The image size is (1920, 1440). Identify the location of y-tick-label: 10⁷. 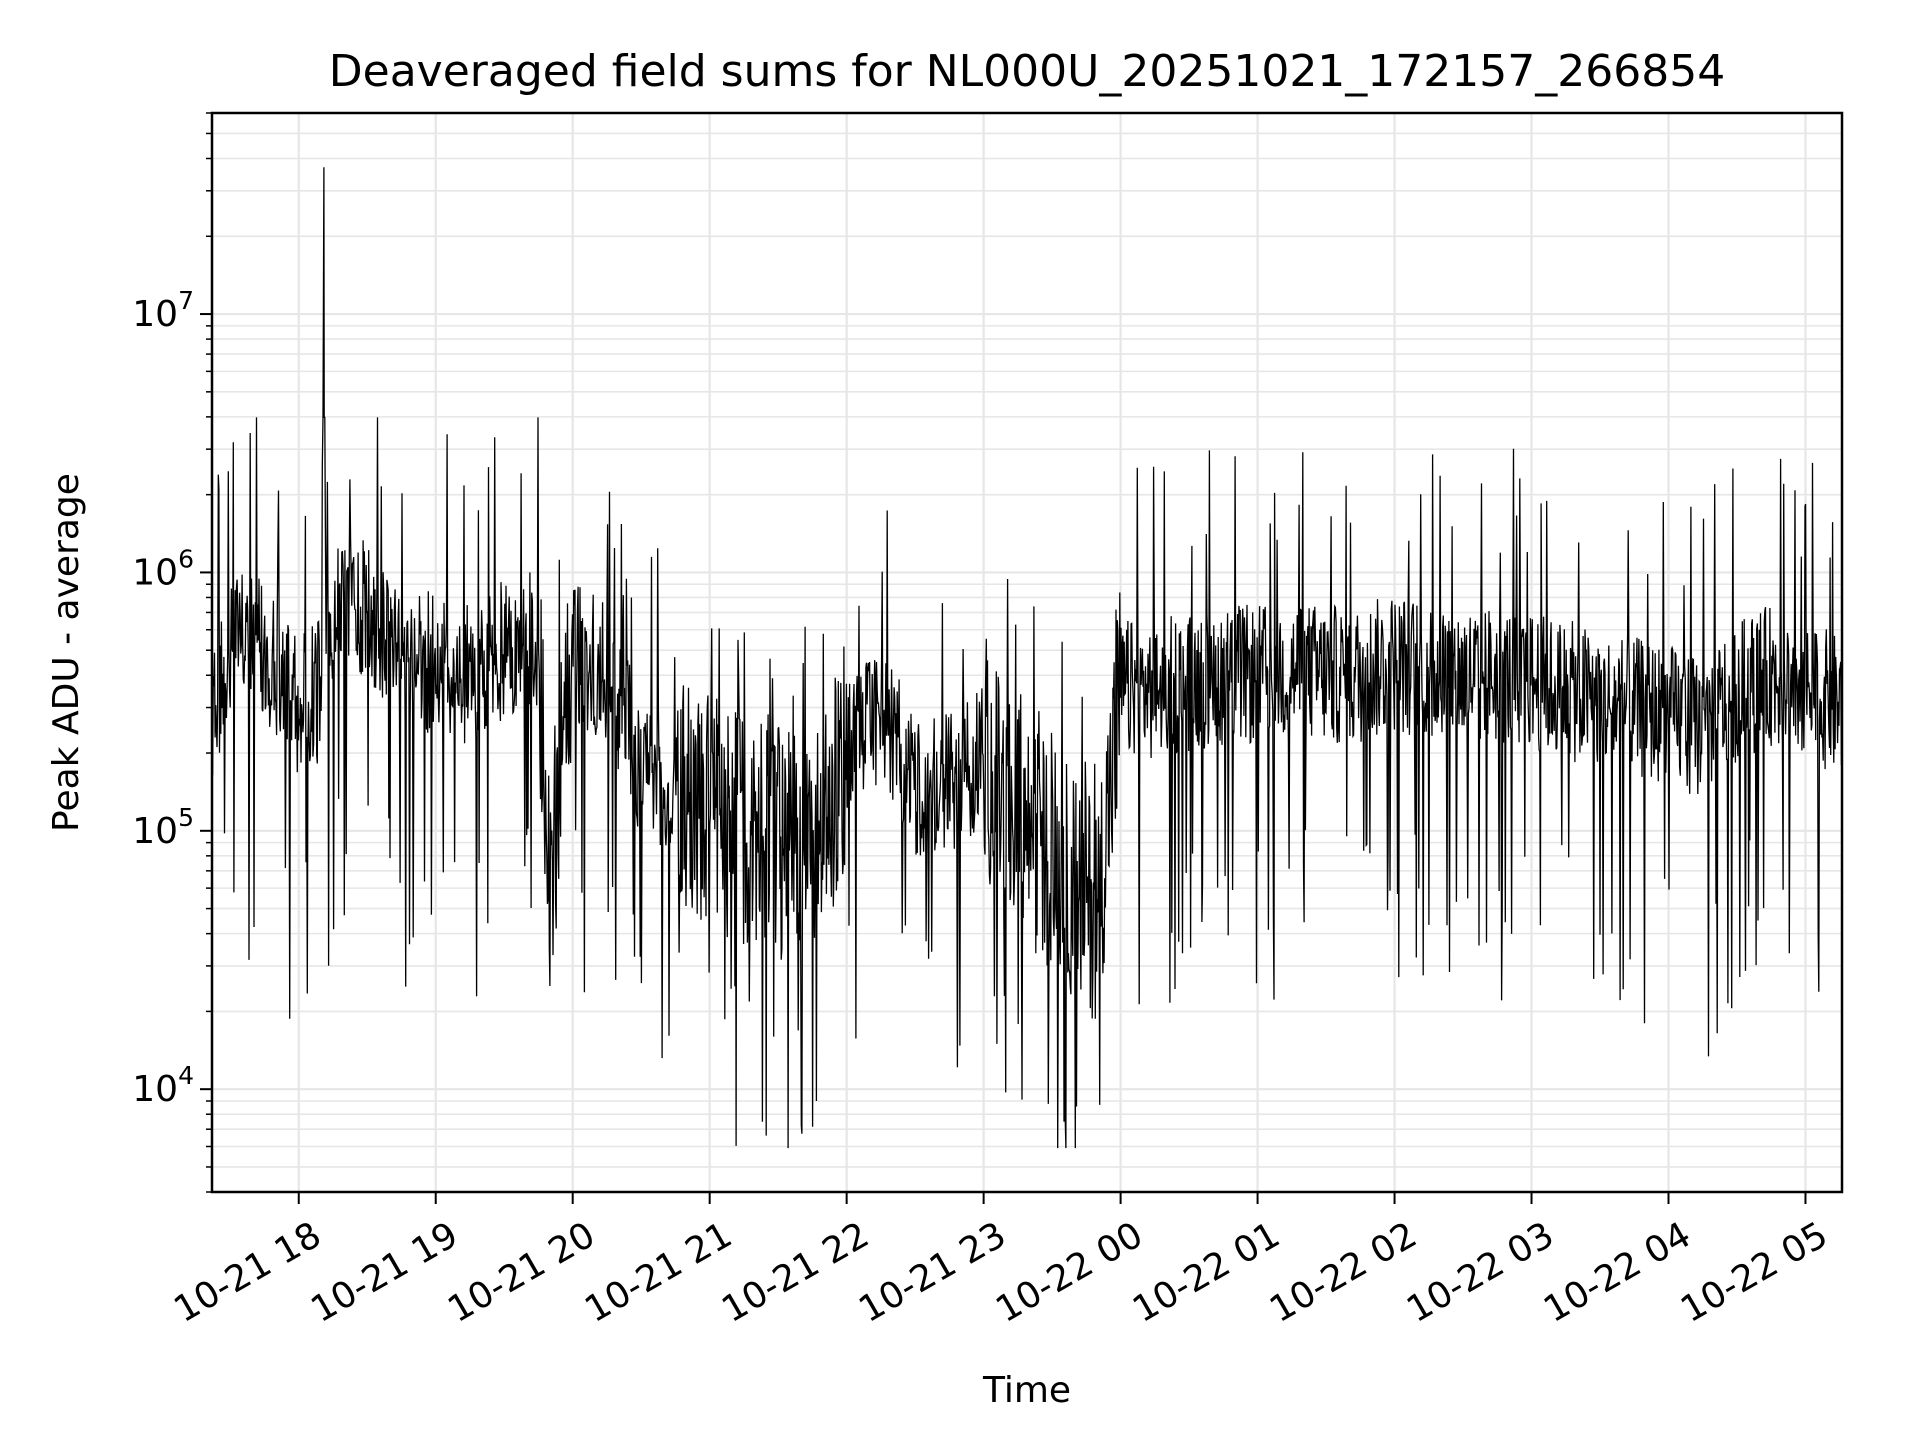
(163, 310).